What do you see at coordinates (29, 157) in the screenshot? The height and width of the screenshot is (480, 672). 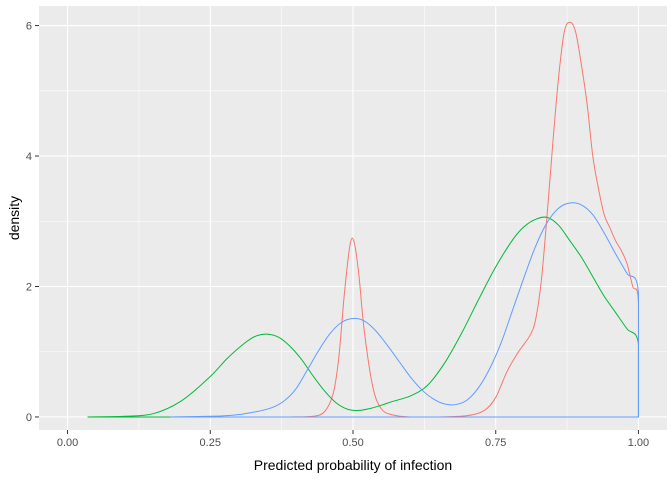 I see `y-tick-label: 4` at bounding box center [29, 157].